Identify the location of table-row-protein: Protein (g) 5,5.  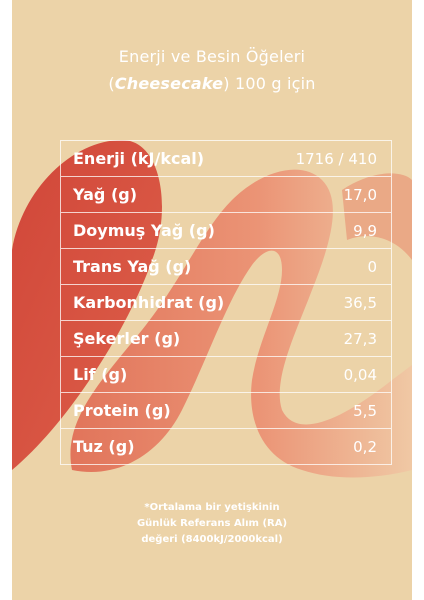
(226, 411).